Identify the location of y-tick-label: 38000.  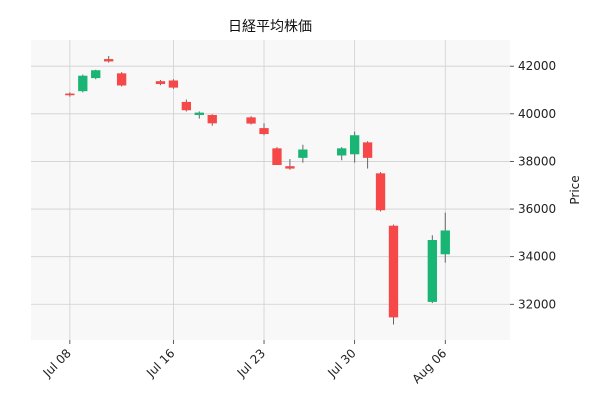
(537, 161).